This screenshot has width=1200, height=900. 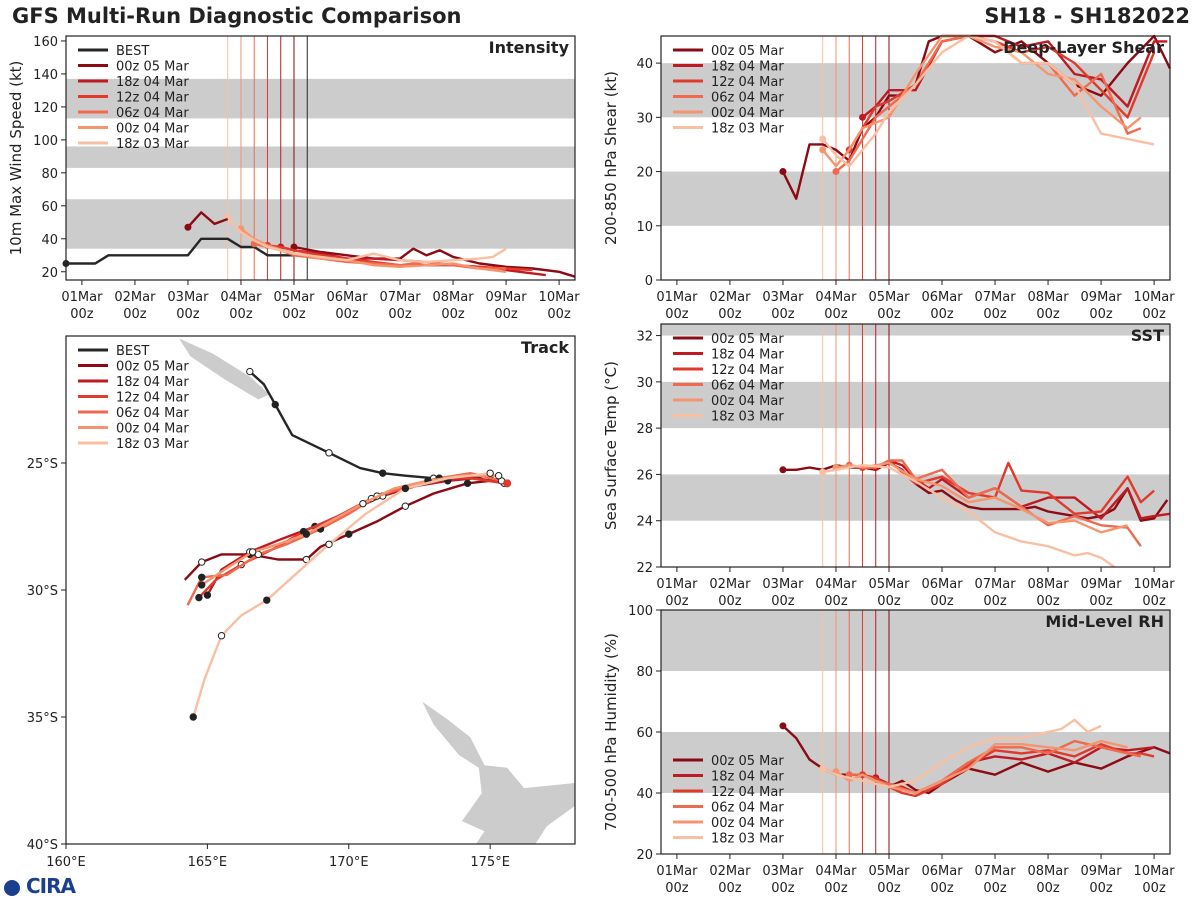 I want to click on shear-xtick-label: 01Mar, so click(x=677, y=297).